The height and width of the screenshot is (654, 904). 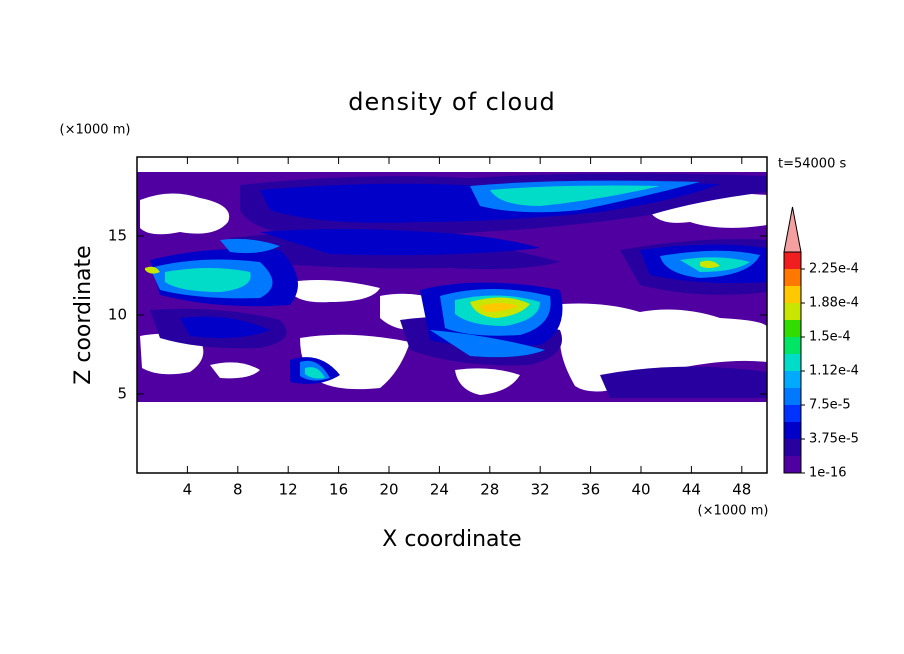 I want to click on y-tick-label: 10, so click(x=117, y=315).